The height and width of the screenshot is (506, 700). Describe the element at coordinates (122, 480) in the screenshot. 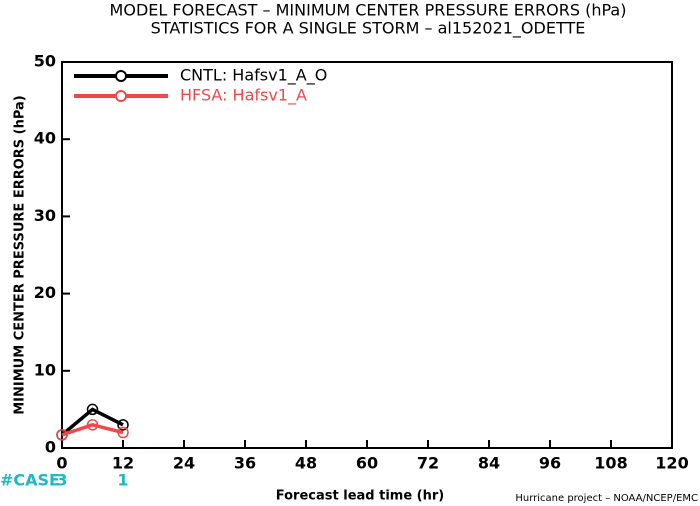

I see `case-count: 1` at that location.